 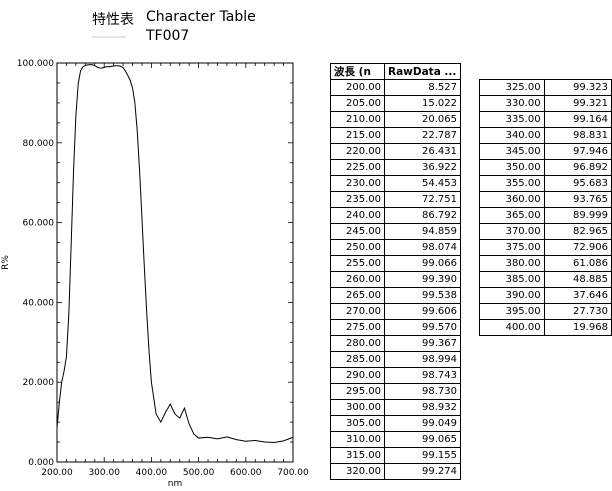 What do you see at coordinates (395, 151) in the screenshot?
I see `table-row: 220.00 26.431` at bounding box center [395, 151].